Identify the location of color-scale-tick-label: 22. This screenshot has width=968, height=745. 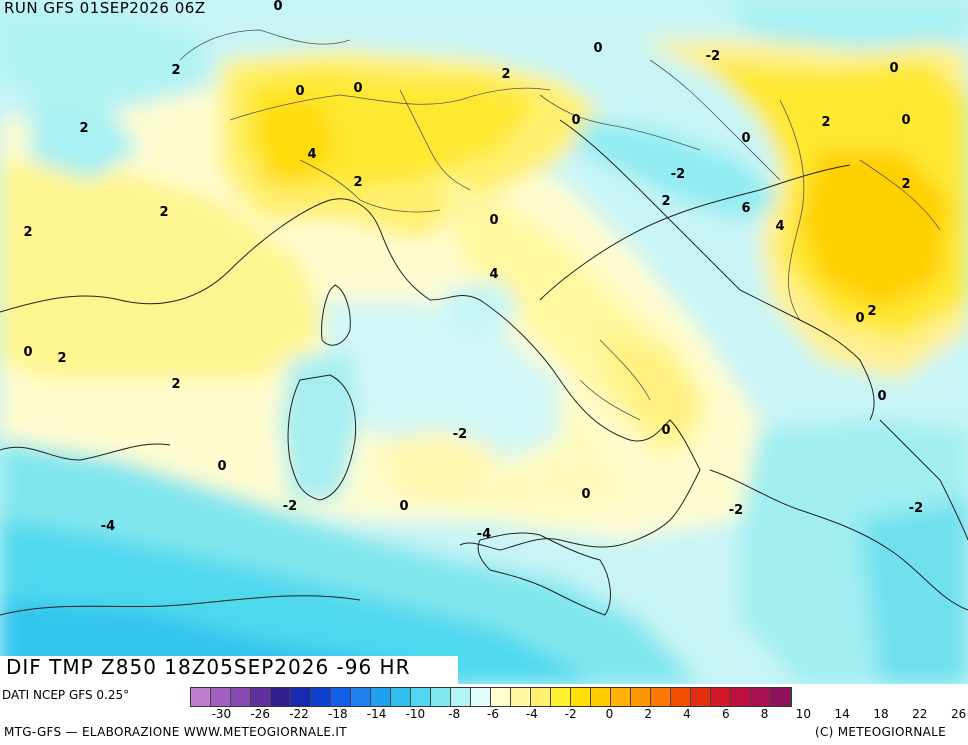
(920, 714).